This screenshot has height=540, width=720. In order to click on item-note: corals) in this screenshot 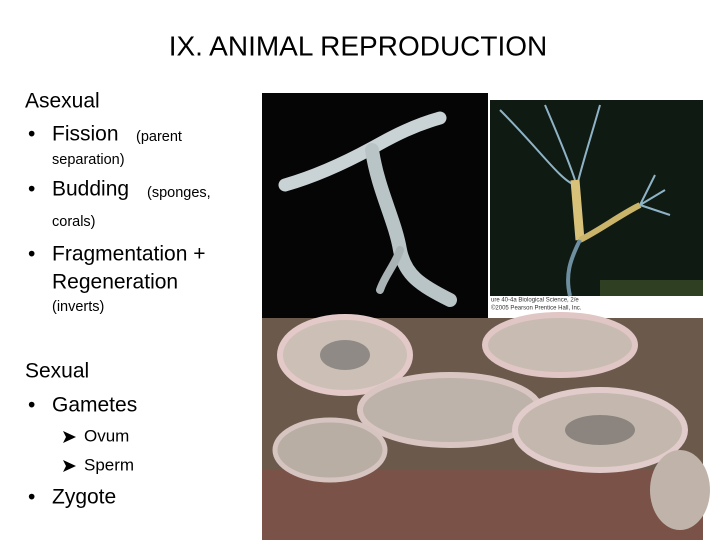, I will do `click(74, 222)`.